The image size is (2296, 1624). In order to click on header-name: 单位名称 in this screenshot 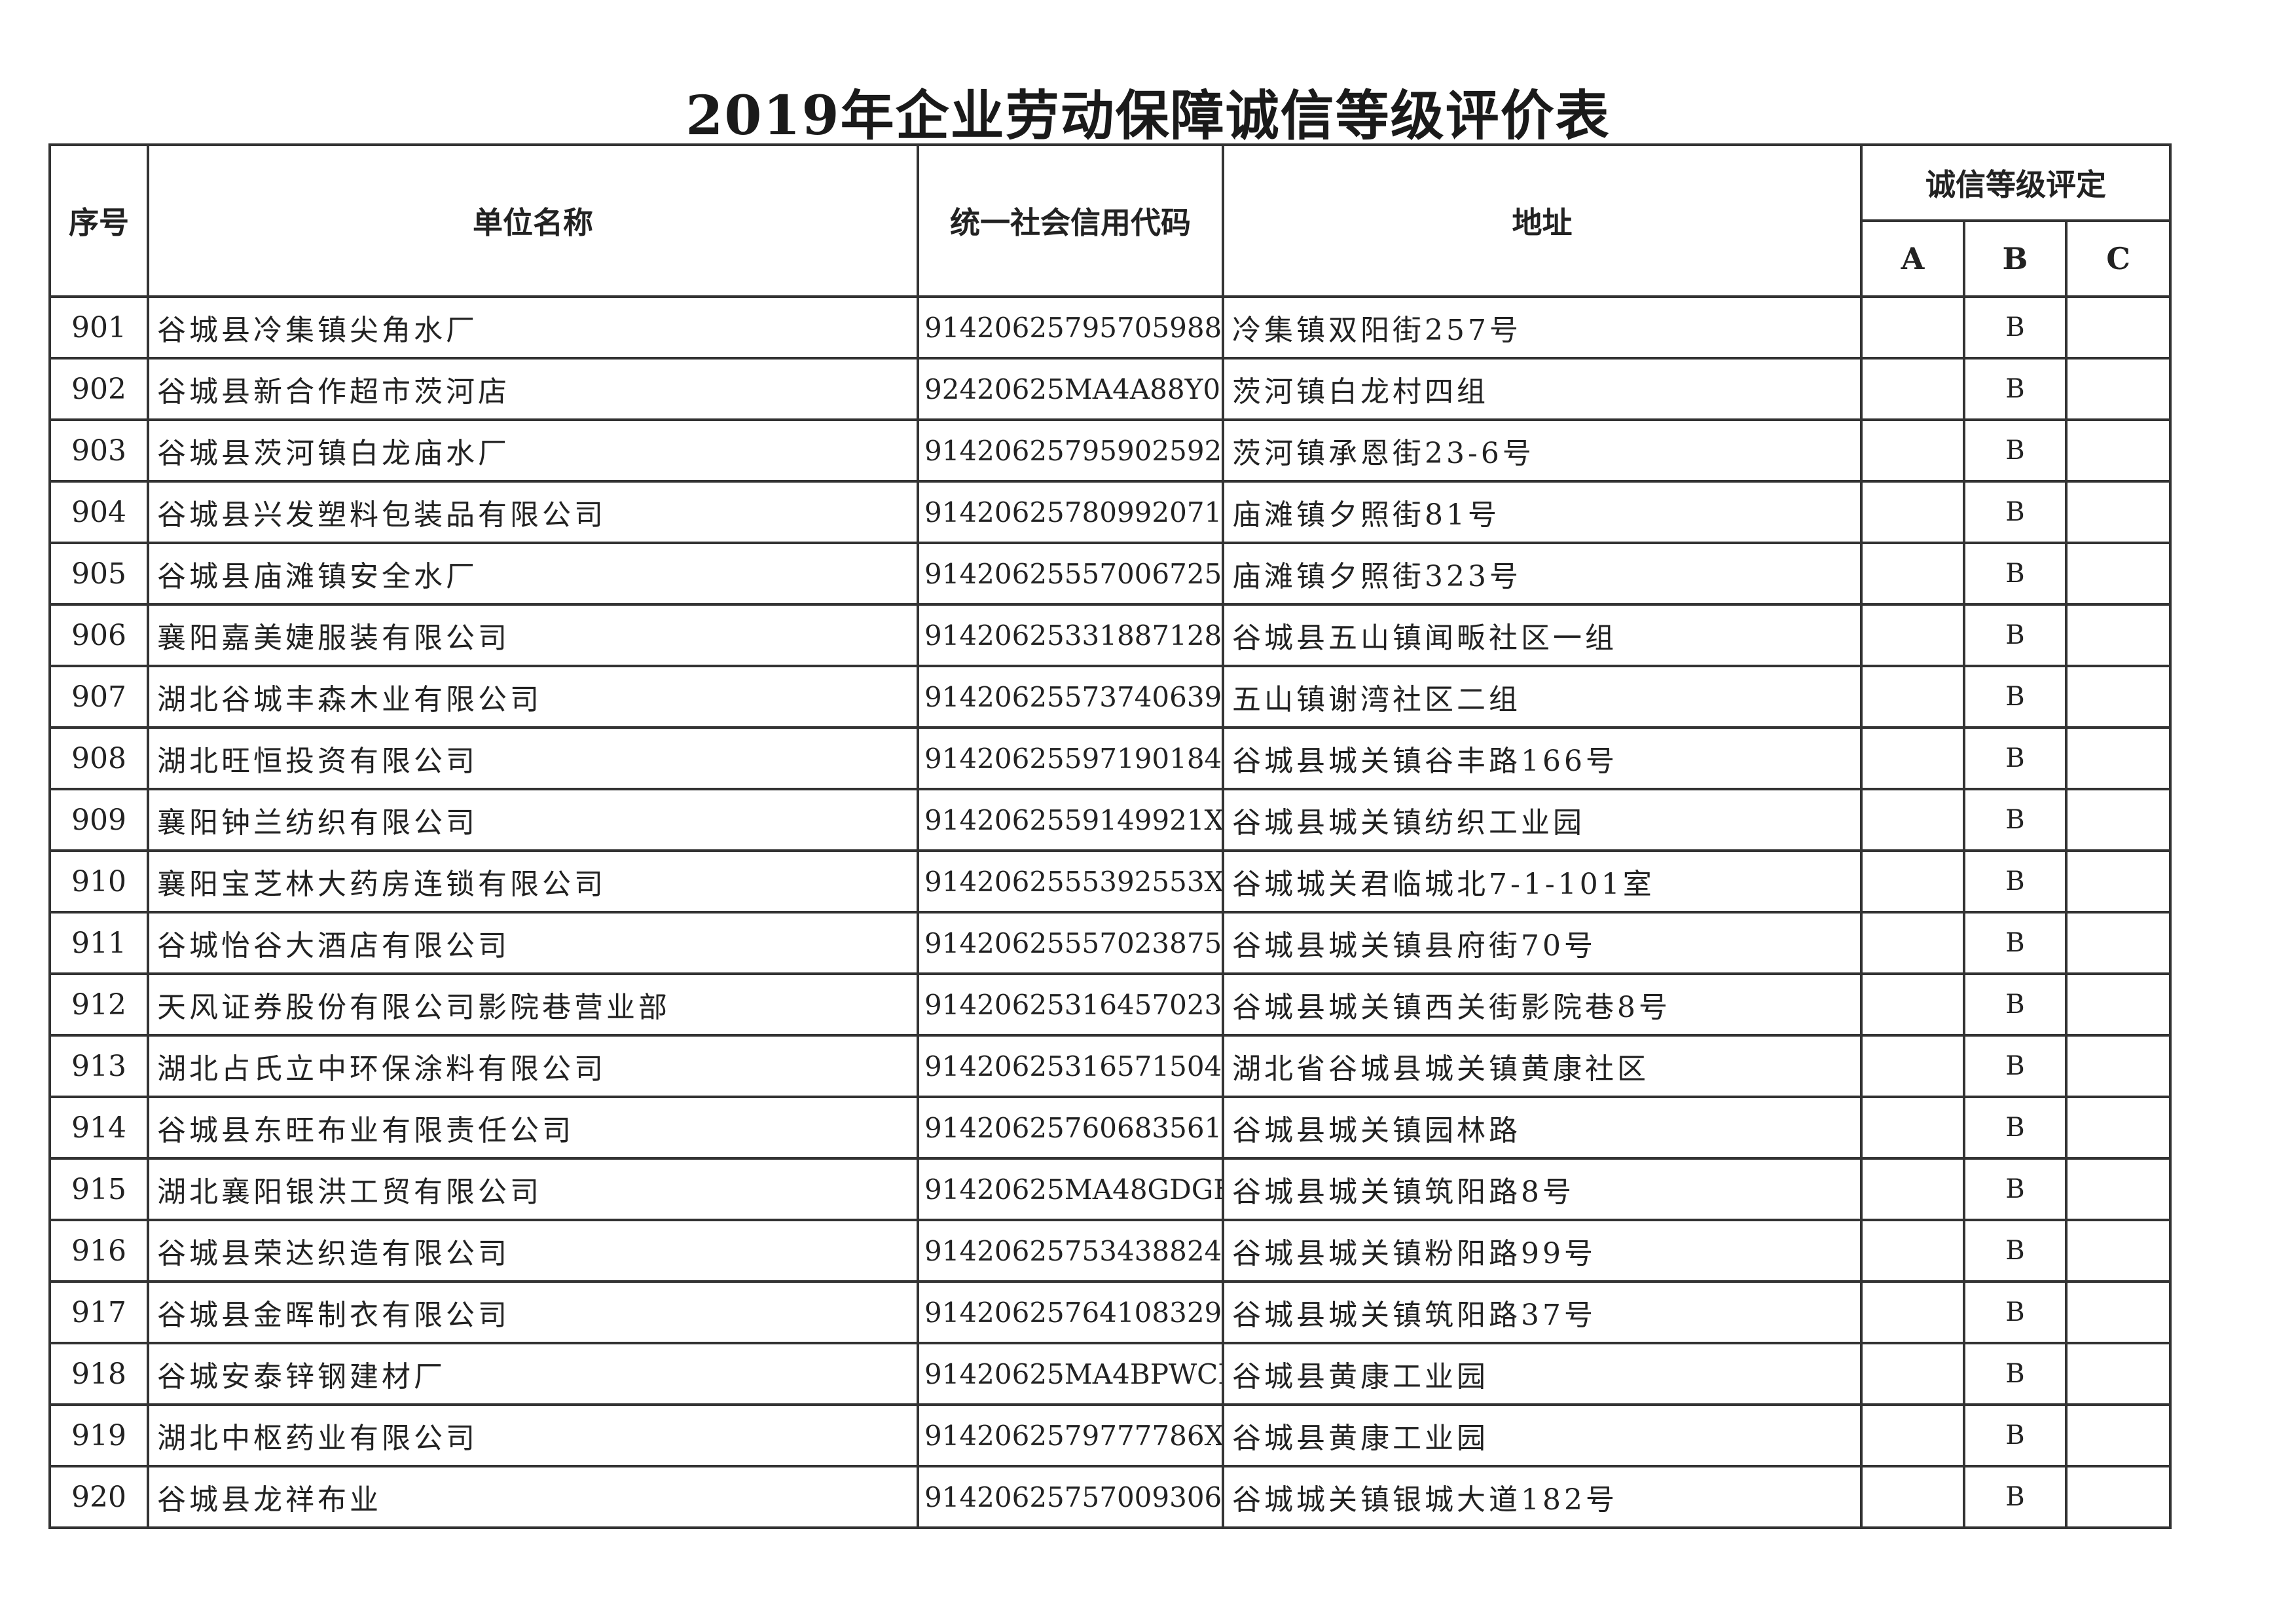, I will do `click(533, 220)`.